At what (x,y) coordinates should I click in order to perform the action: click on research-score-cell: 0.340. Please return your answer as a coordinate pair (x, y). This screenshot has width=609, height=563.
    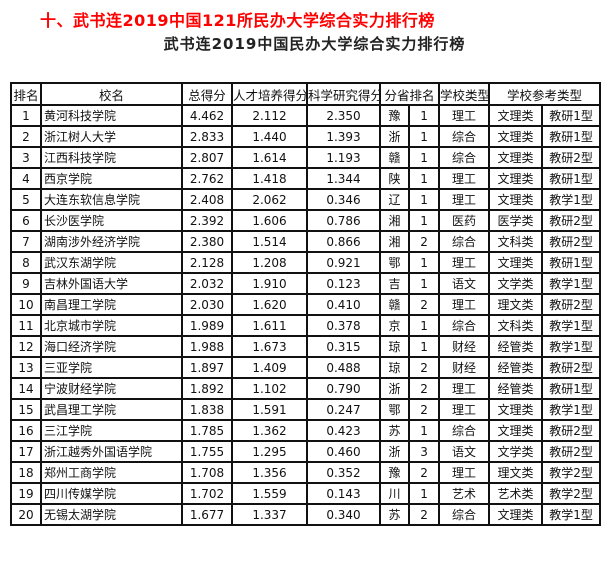
    Looking at the image, I should click on (343, 514).